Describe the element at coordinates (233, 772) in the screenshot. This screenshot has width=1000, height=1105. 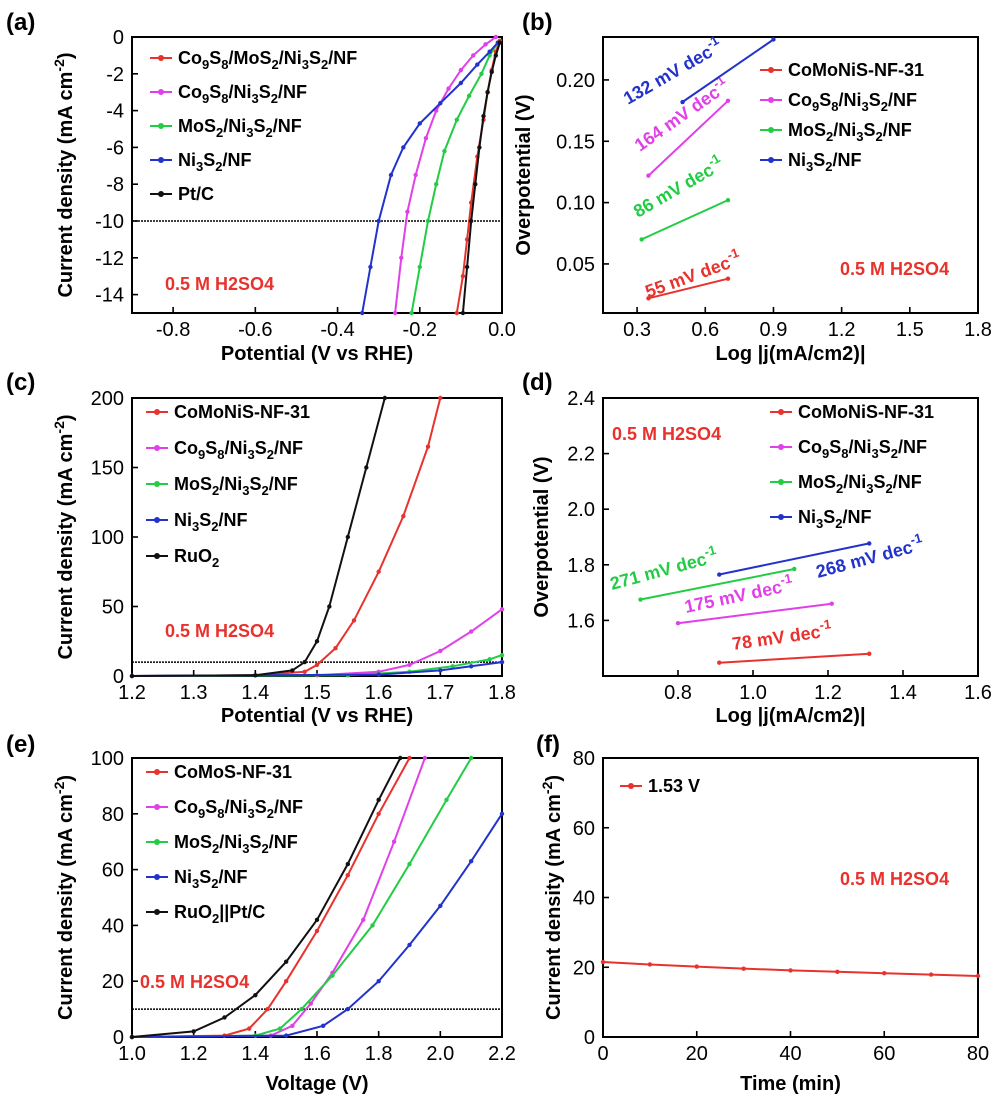
I see `legend-label: CoMoS-NF-31` at that location.